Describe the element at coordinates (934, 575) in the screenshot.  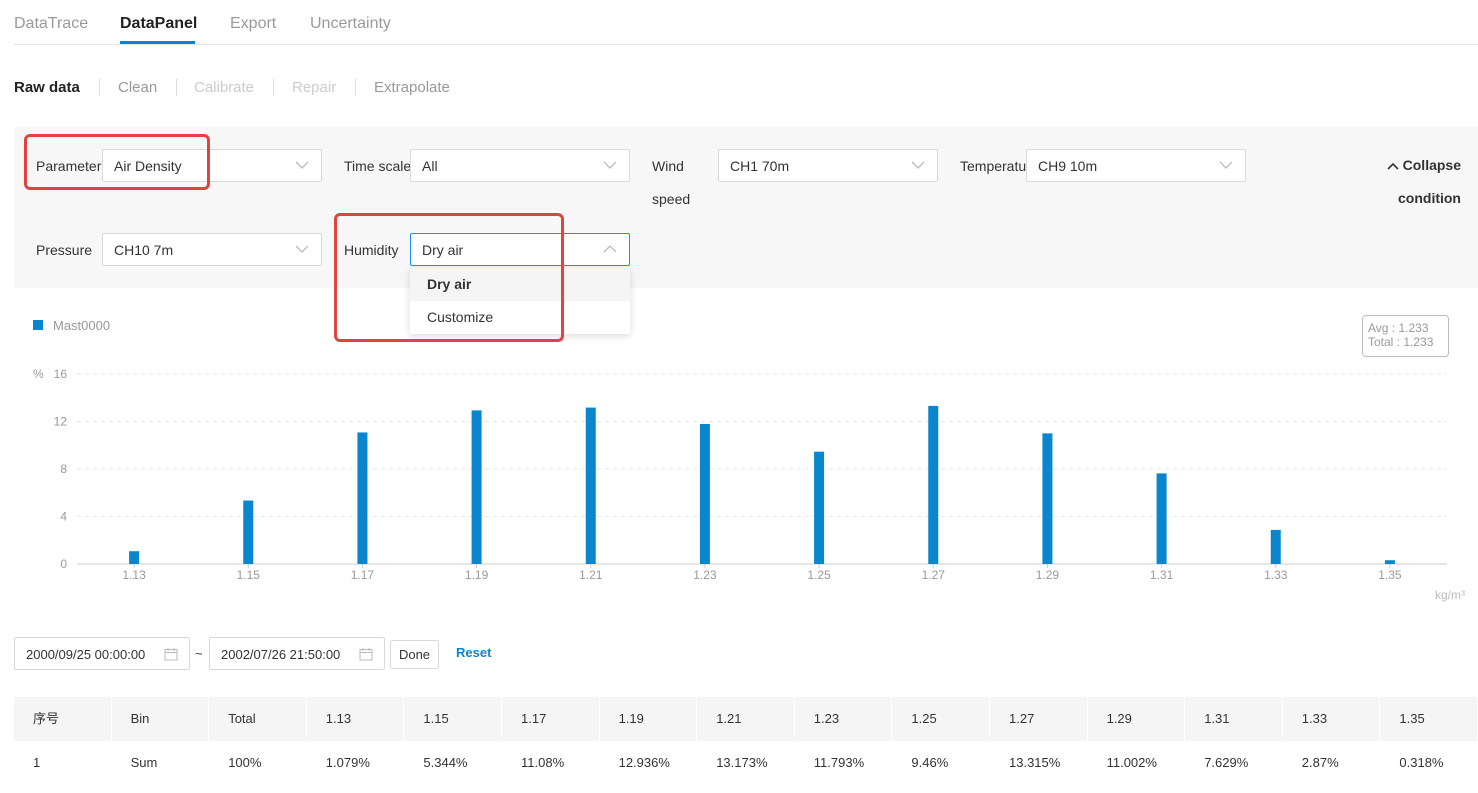
I see `x-tick-label: 1.27` at that location.